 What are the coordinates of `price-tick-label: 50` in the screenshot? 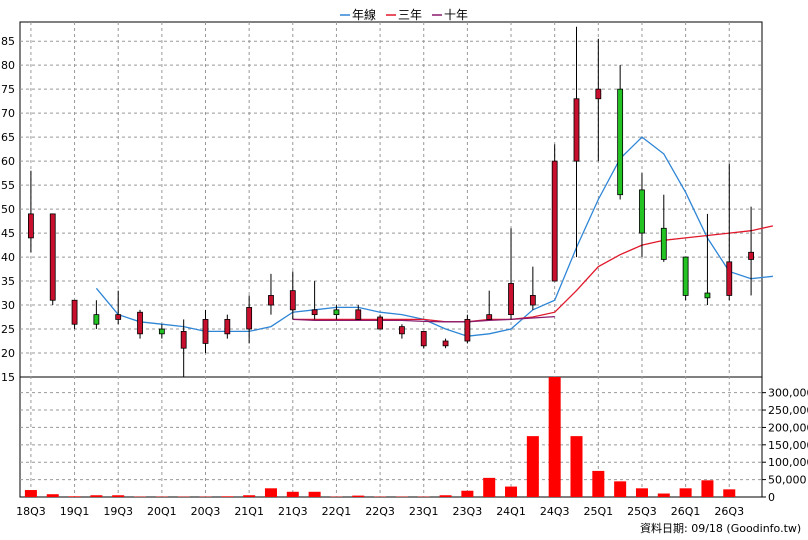 It's located at (8, 209).